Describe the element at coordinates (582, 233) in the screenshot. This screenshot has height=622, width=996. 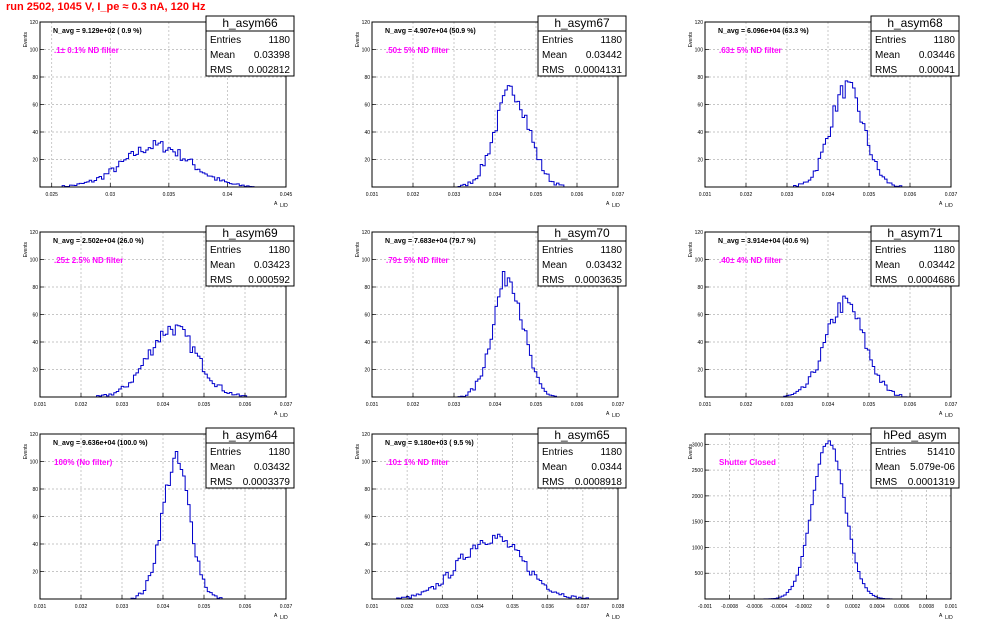
I see `histogram-name: h_asym70` at that location.